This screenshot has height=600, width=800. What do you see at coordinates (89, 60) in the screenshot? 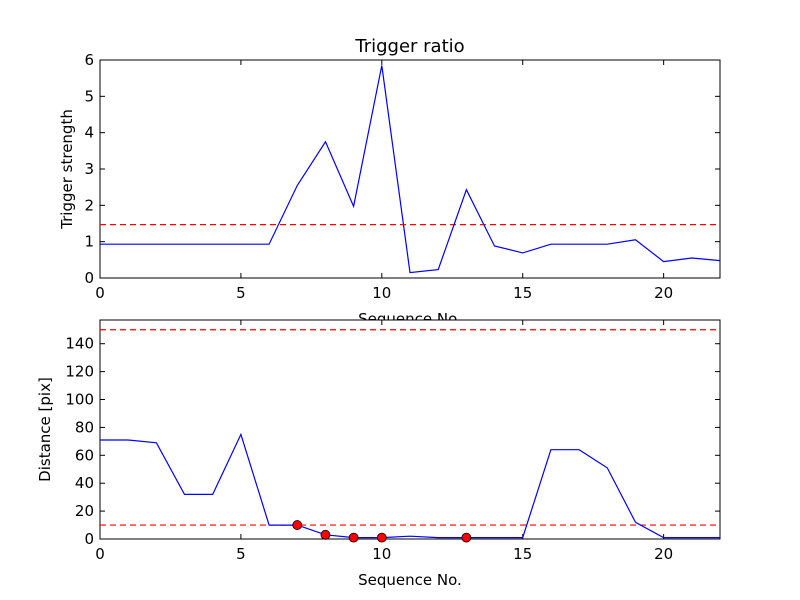
I see `y-tick-label: 6` at bounding box center [89, 60].